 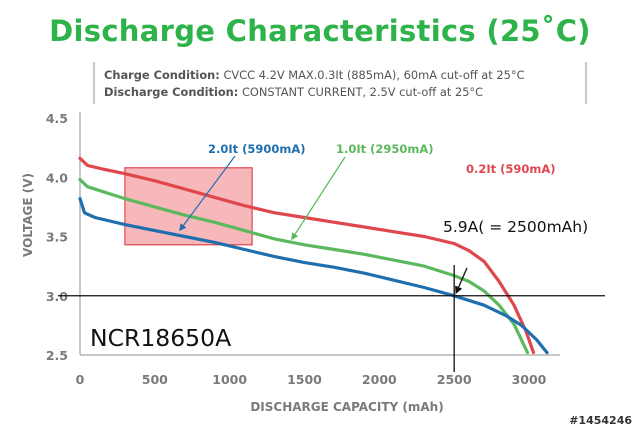 What do you see at coordinates (57, 177) in the screenshot?
I see `y-tick-label: 4.0` at bounding box center [57, 177].